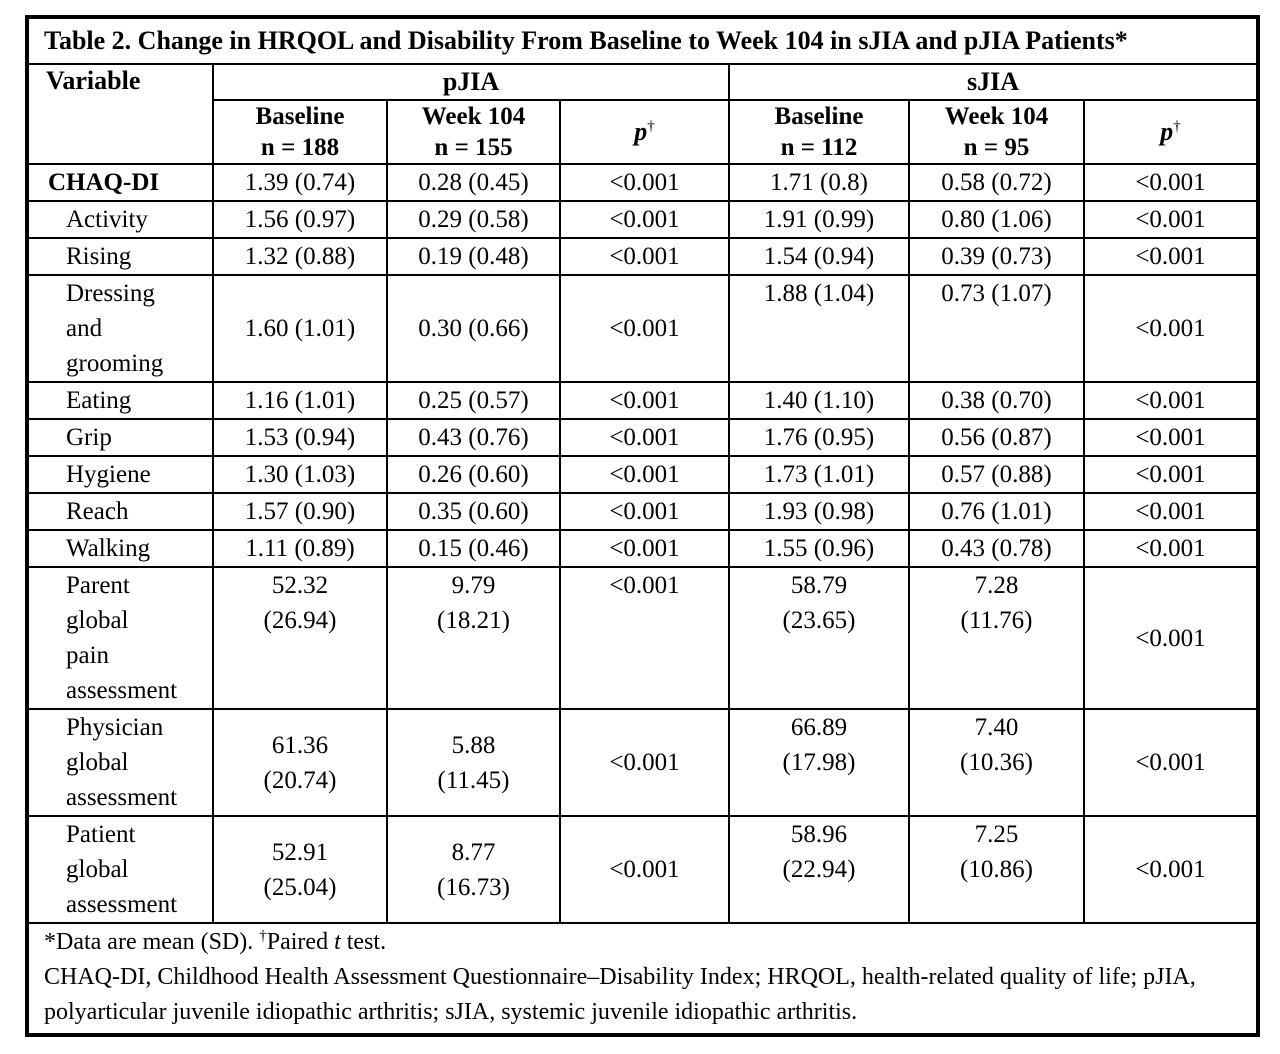 The image size is (1280, 1054). What do you see at coordinates (819, 400) in the screenshot?
I see `data-cell: 1.40 (1.10)` at bounding box center [819, 400].